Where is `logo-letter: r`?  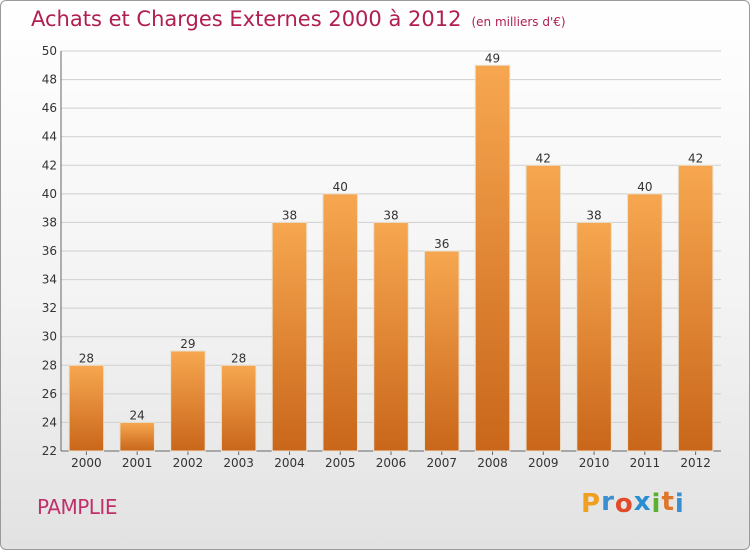 logo-letter: r is located at coordinates (608, 502).